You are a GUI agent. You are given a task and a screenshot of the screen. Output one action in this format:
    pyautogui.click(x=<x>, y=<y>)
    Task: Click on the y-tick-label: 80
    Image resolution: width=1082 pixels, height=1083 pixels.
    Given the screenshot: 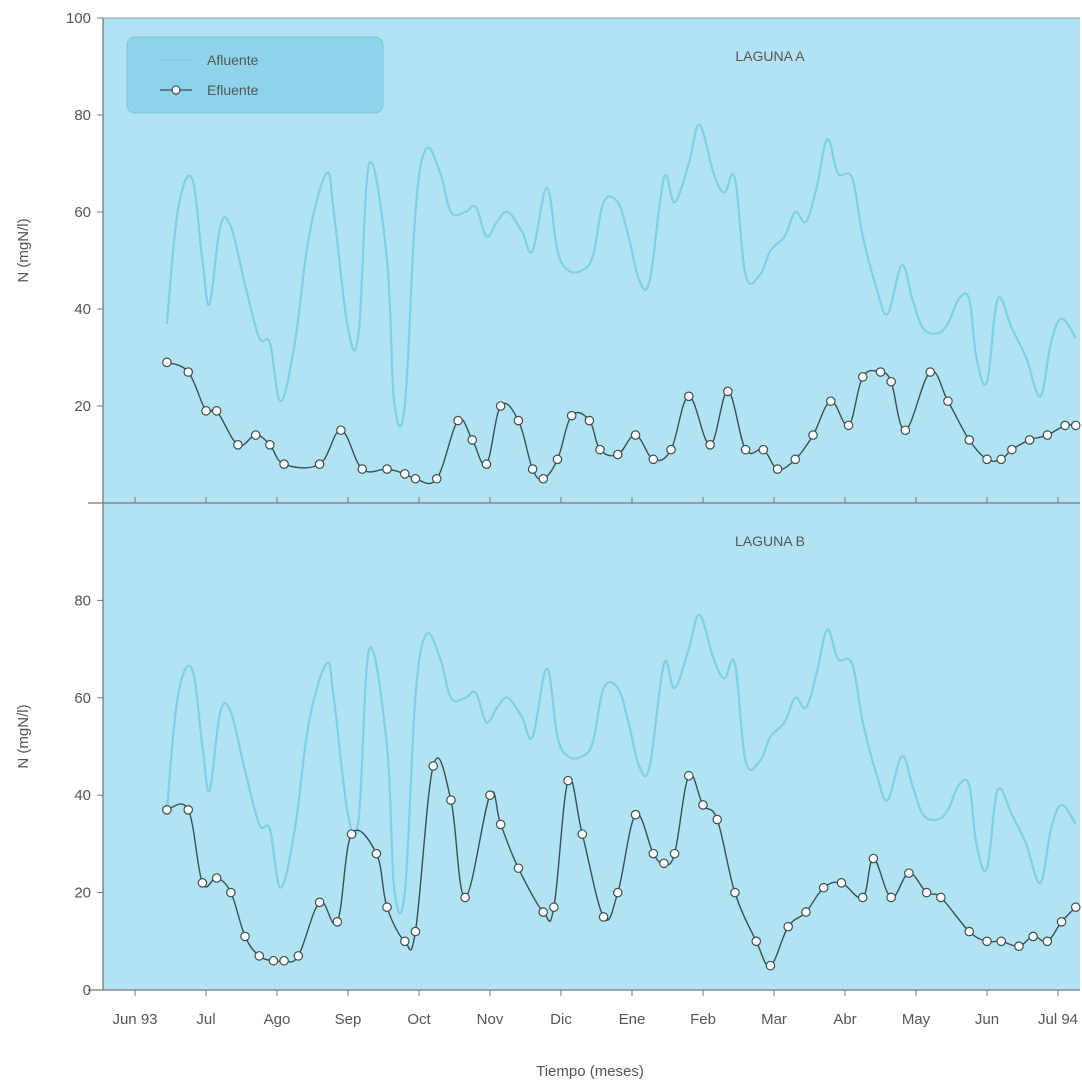 What is the action you would take?
    pyautogui.click(x=82, y=600)
    